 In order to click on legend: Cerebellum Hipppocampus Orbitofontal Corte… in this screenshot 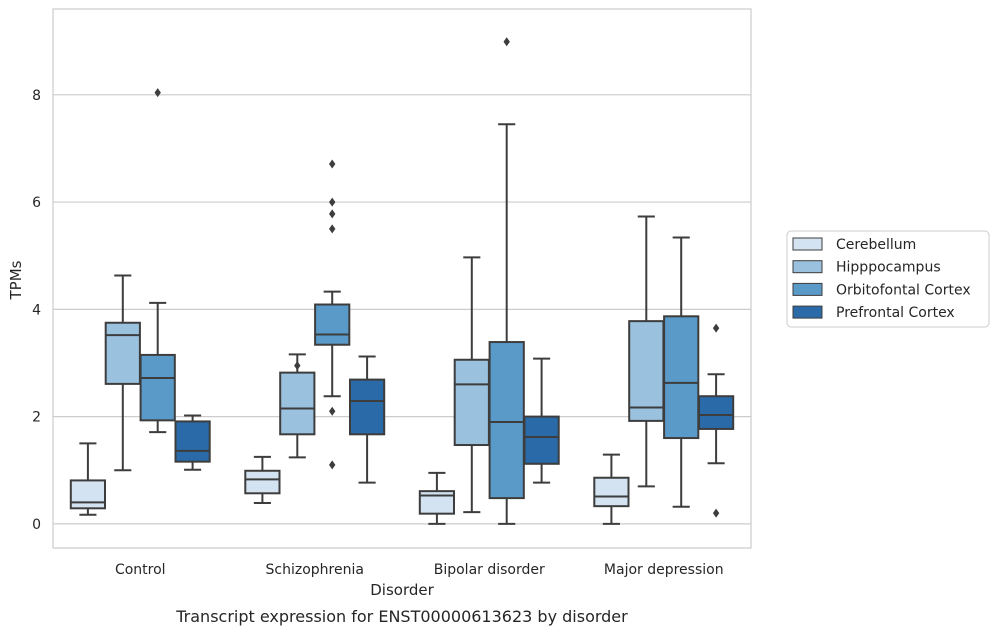, I will do `click(888, 279)`.